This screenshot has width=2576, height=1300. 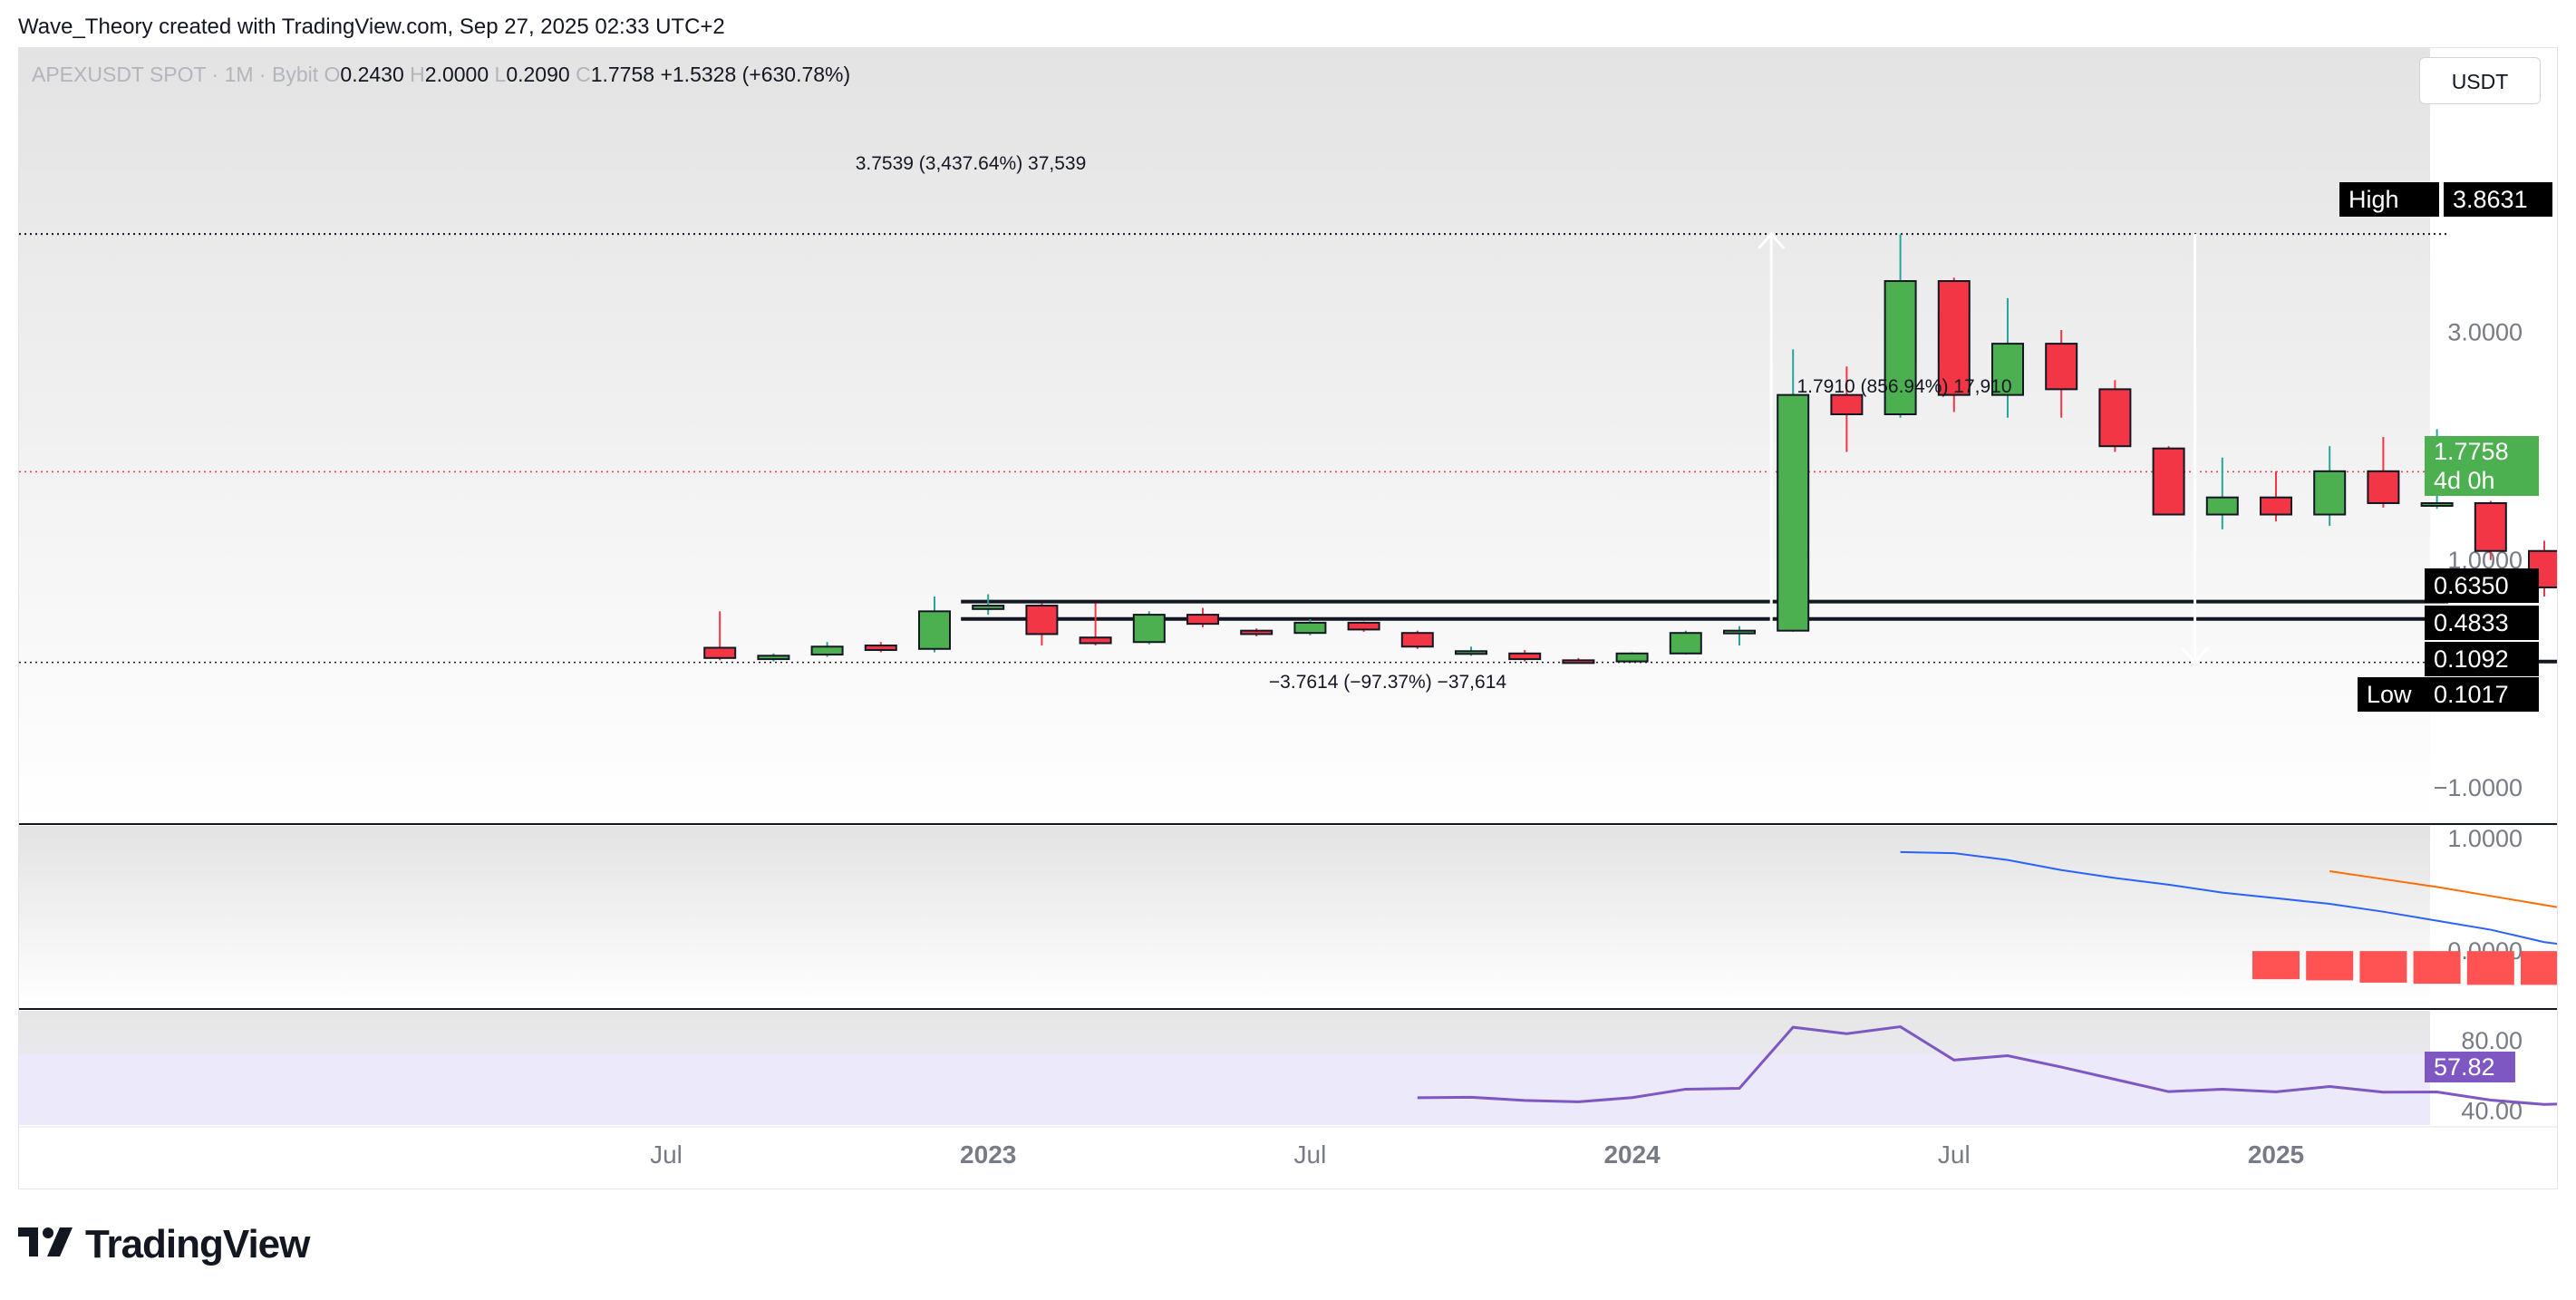 What do you see at coordinates (500, 74) in the screenshot?
I see `low-label: L` at bounding box center [500, 74].